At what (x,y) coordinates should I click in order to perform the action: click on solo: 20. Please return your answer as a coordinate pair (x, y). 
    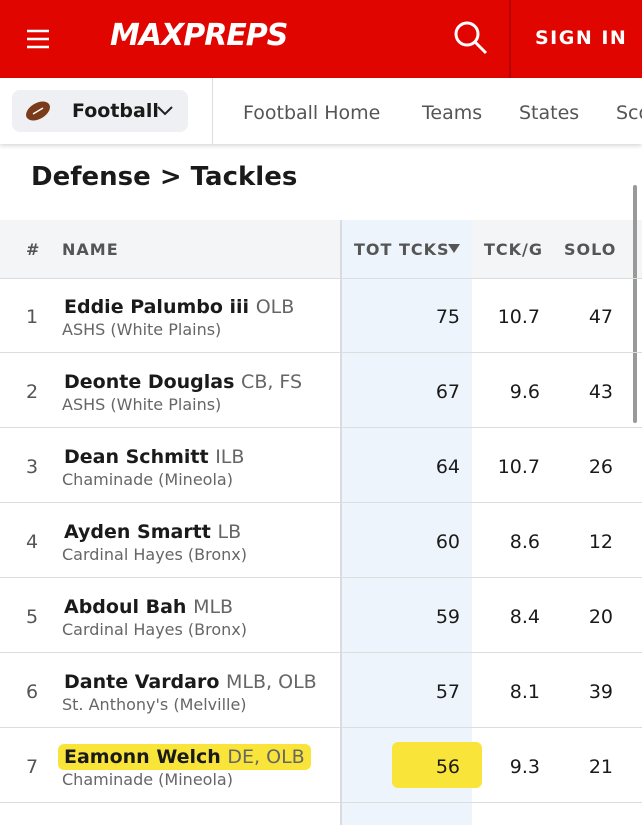
    Looking at the image, I should click on (600, 617).